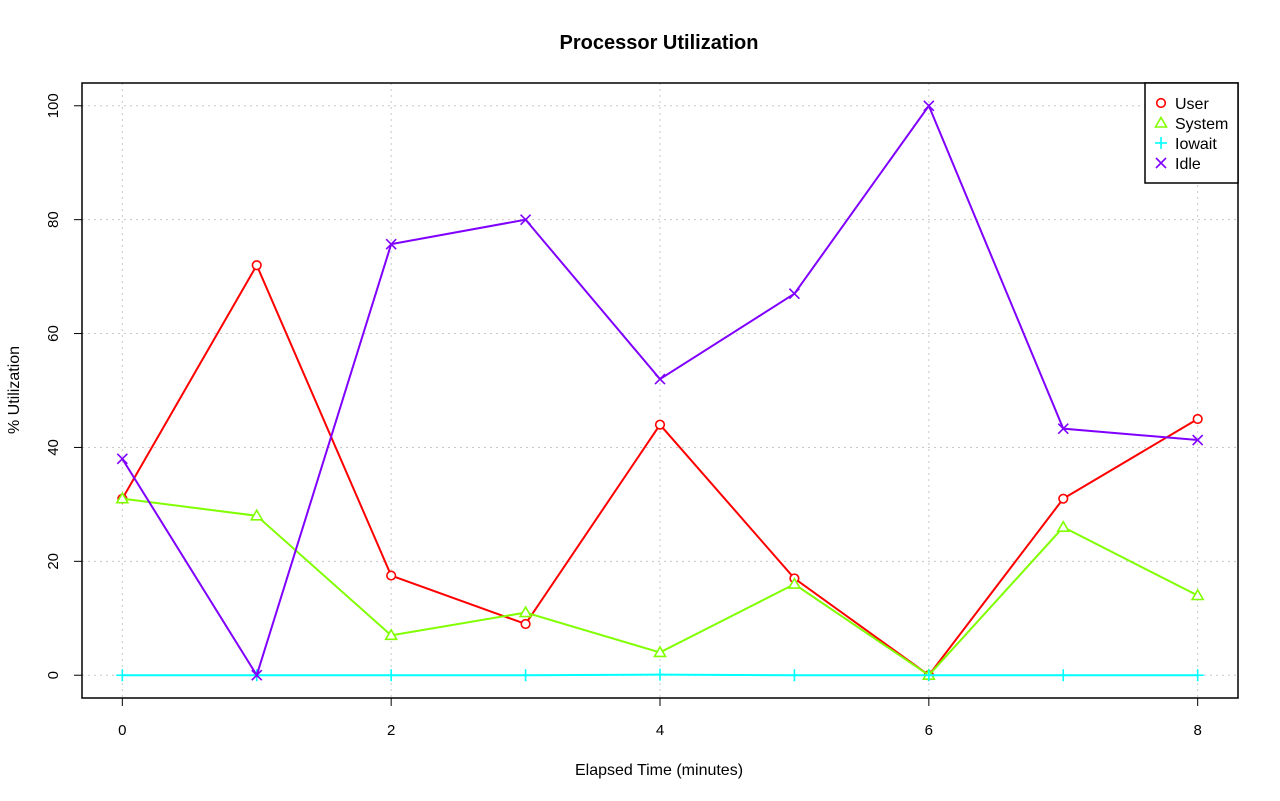 The image size is (1280, 801). I want to click on legend-label-system: System, so click(1201, 124).